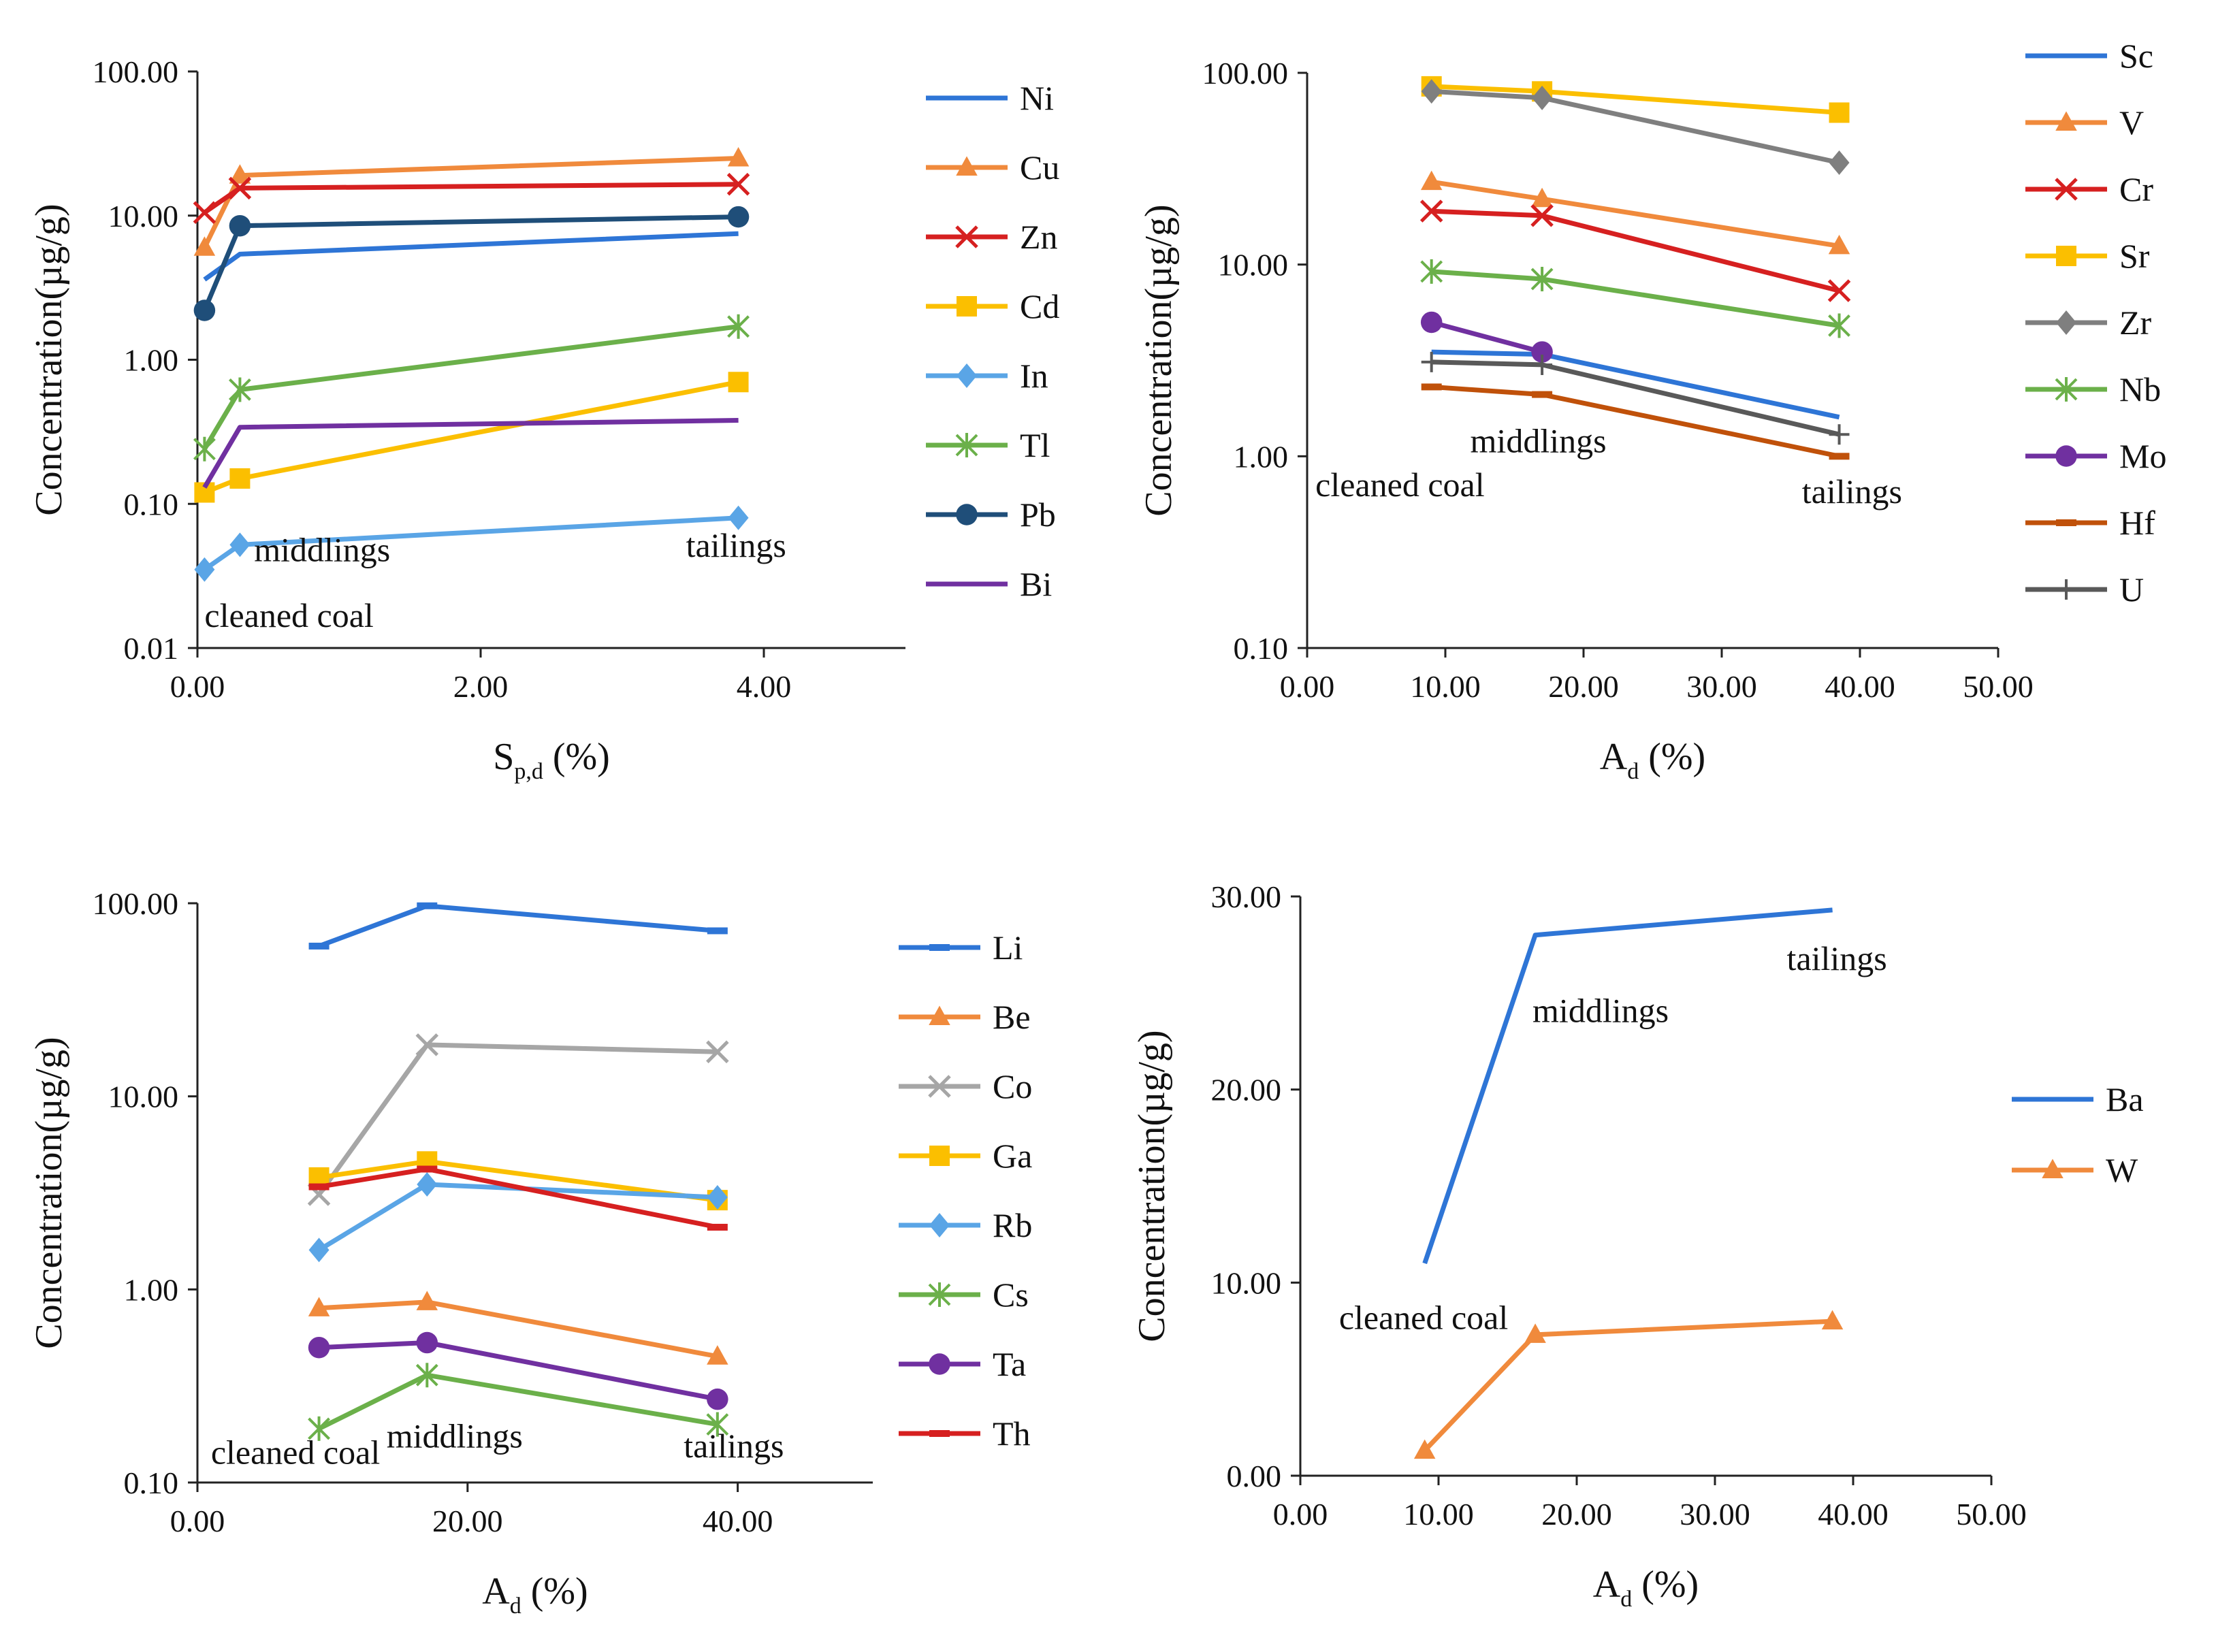  I want to click on series-mo, so click(1486, 337).